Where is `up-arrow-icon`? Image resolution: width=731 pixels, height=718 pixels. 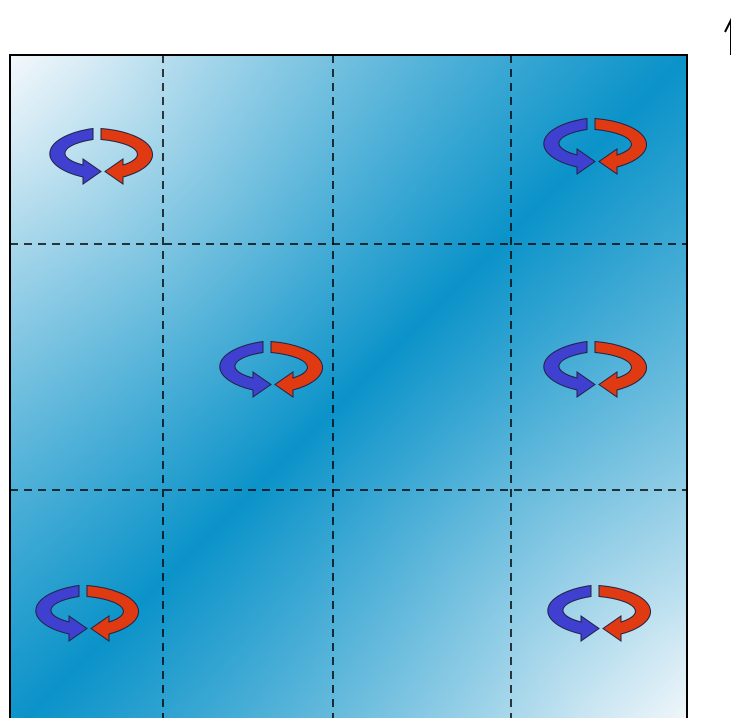 up-arrow-icon is located at coordinates (727, 36).